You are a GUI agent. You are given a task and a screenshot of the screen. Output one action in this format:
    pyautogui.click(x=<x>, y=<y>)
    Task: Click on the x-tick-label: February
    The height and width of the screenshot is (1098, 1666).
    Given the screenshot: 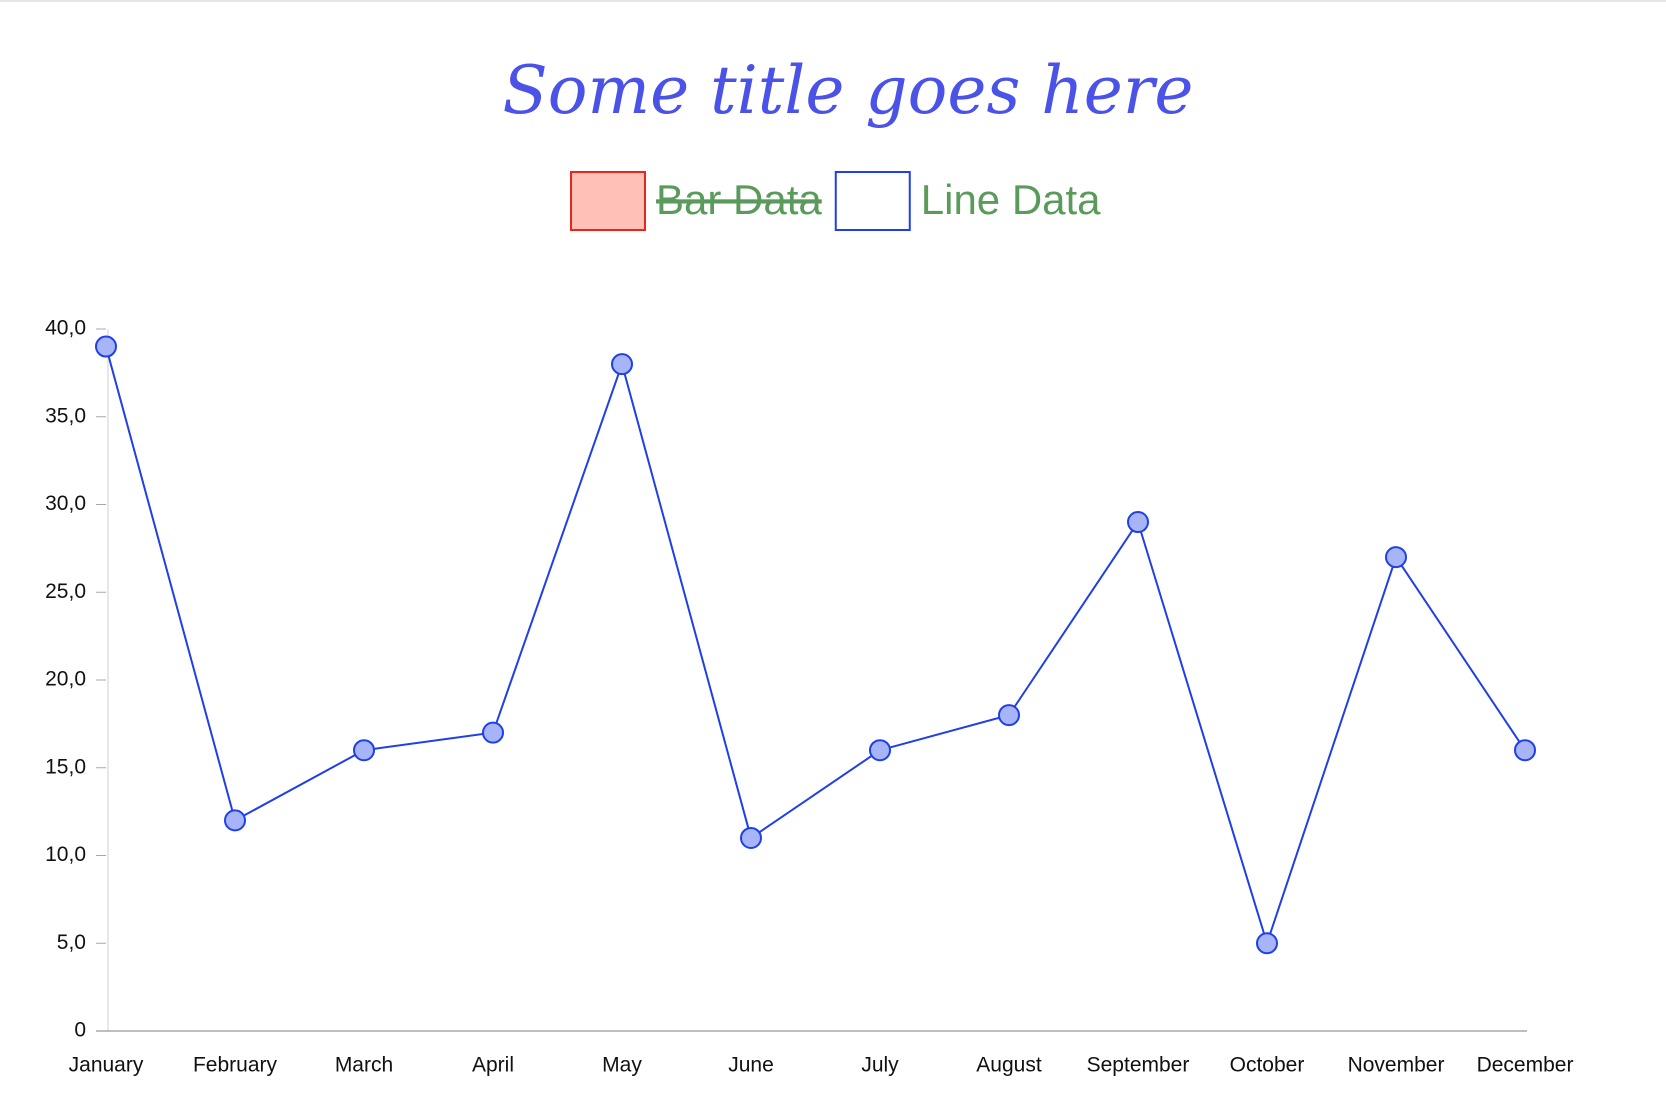 What is the action you would take?
    pyautogui.click(x=235, y=1065)
    